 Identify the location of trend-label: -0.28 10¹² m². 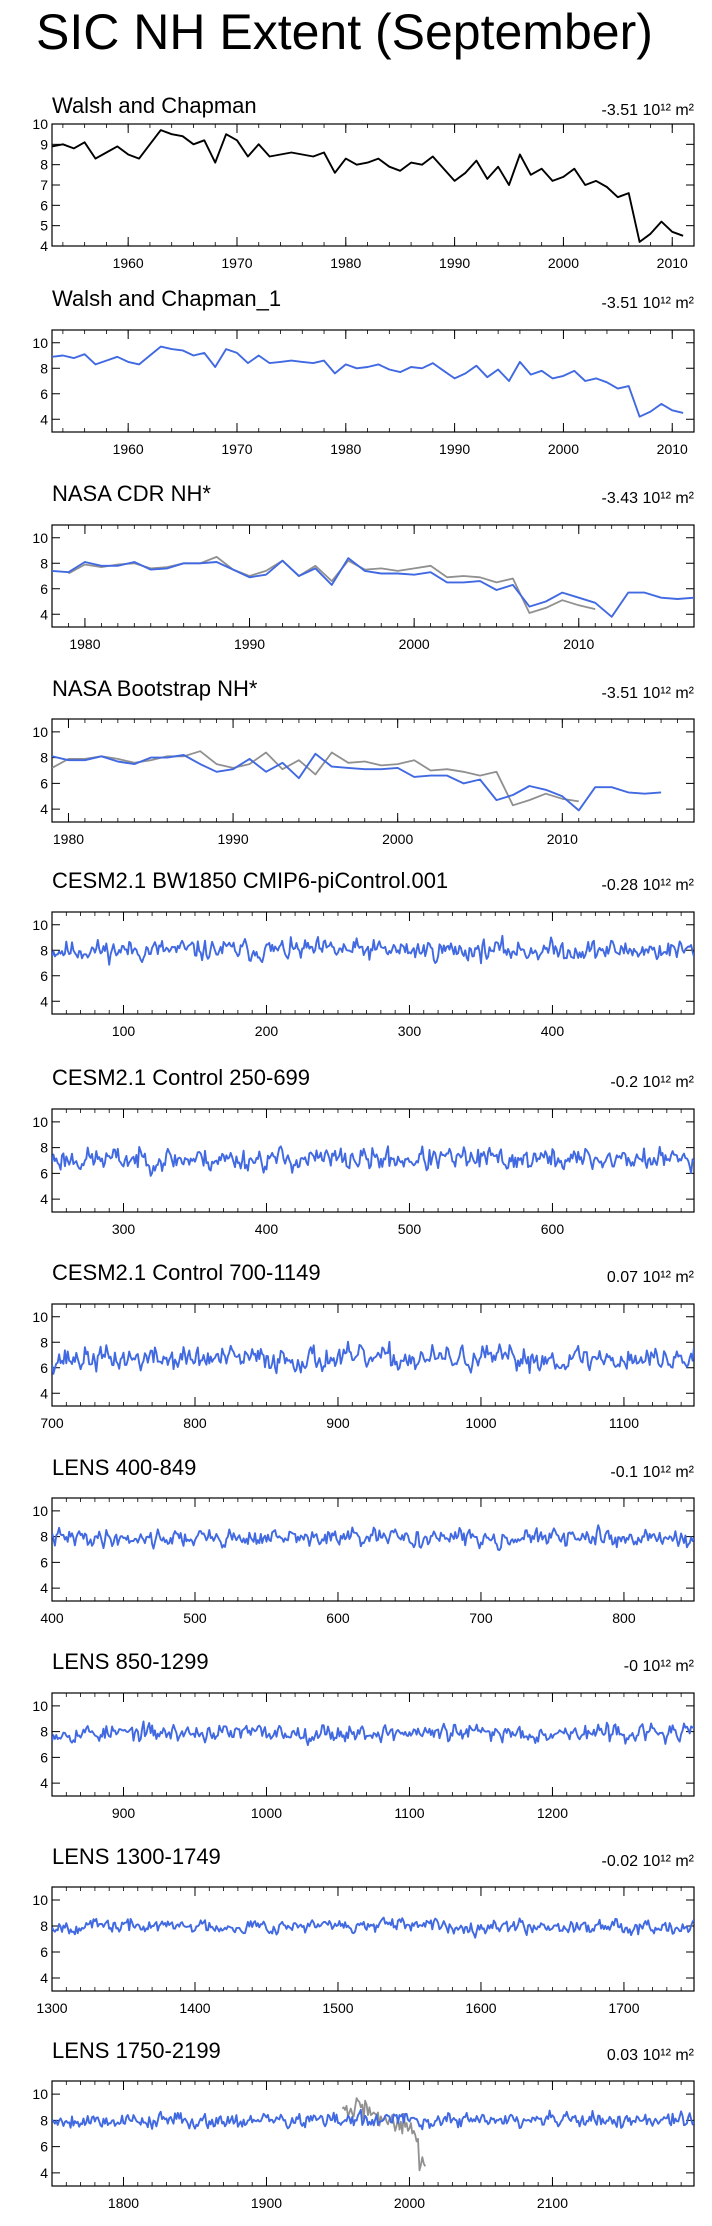
(648, 885).